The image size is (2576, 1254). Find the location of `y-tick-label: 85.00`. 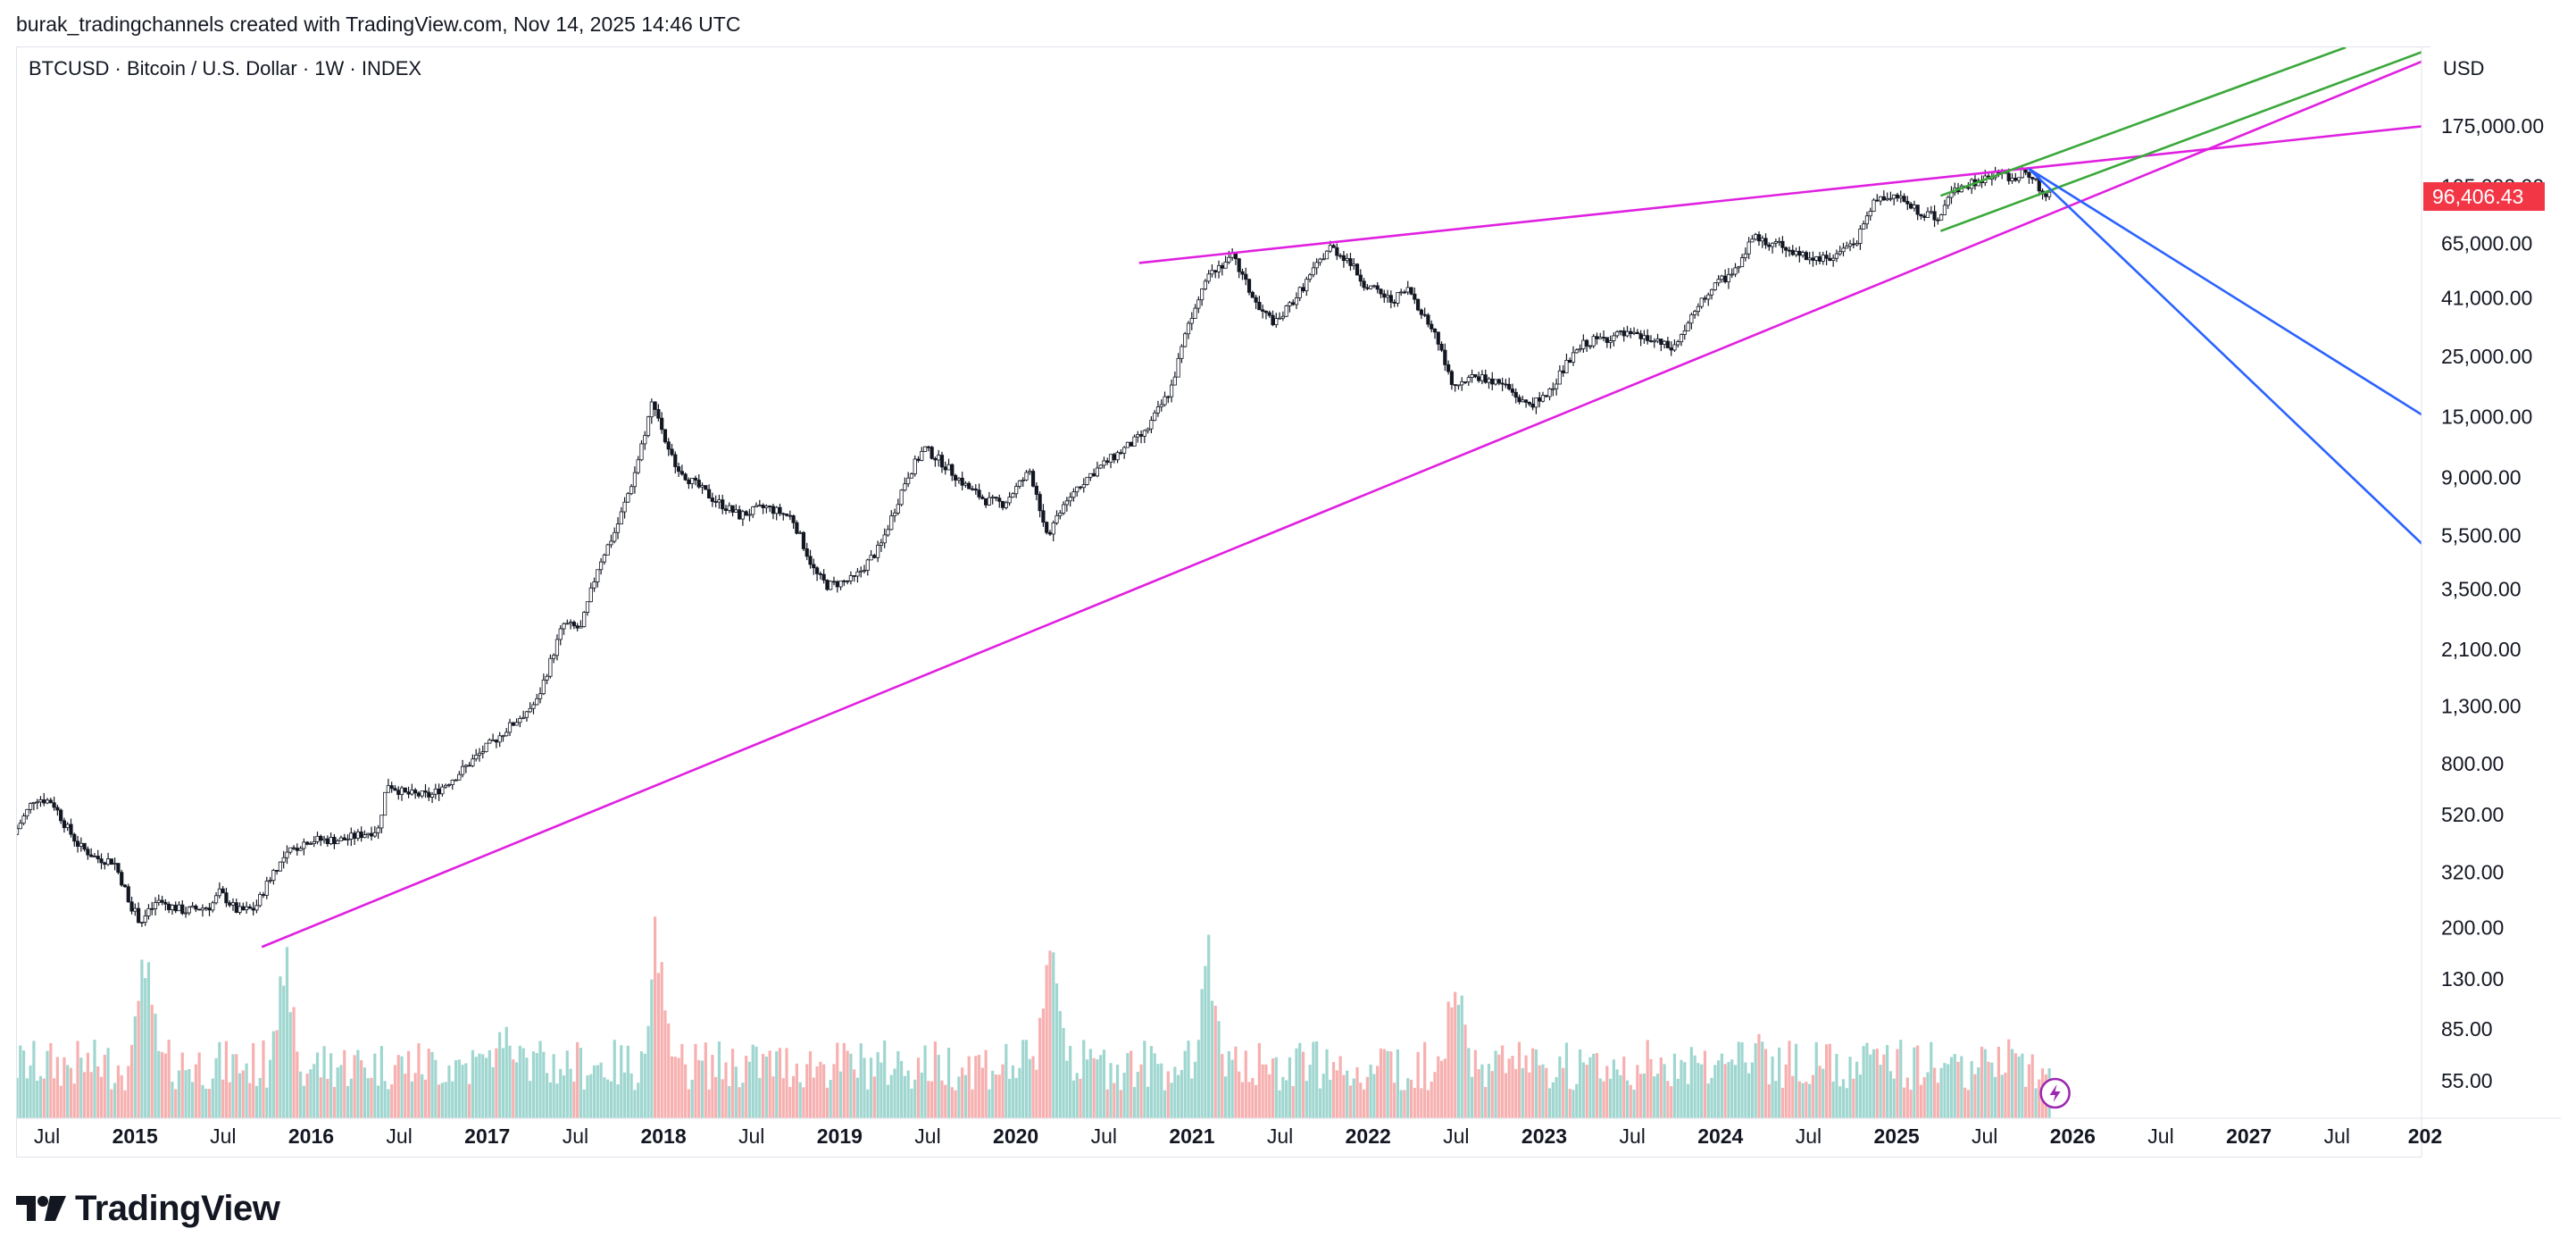

y-tick-label: 85.00 is located at coordinates (2467, 1029).